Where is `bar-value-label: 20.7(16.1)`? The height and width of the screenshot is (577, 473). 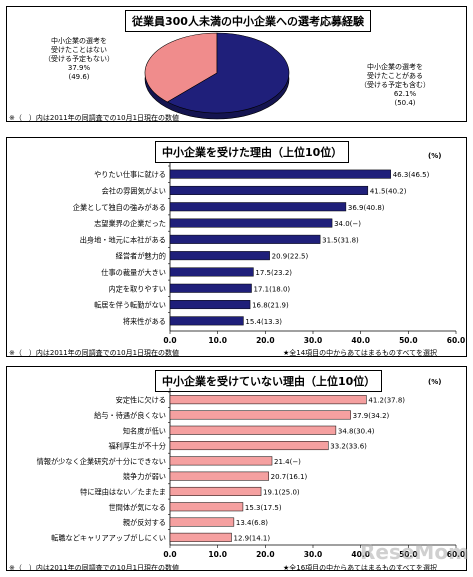
bar-value-label: 20.7(16.1) is located at coordinates (289, 477).